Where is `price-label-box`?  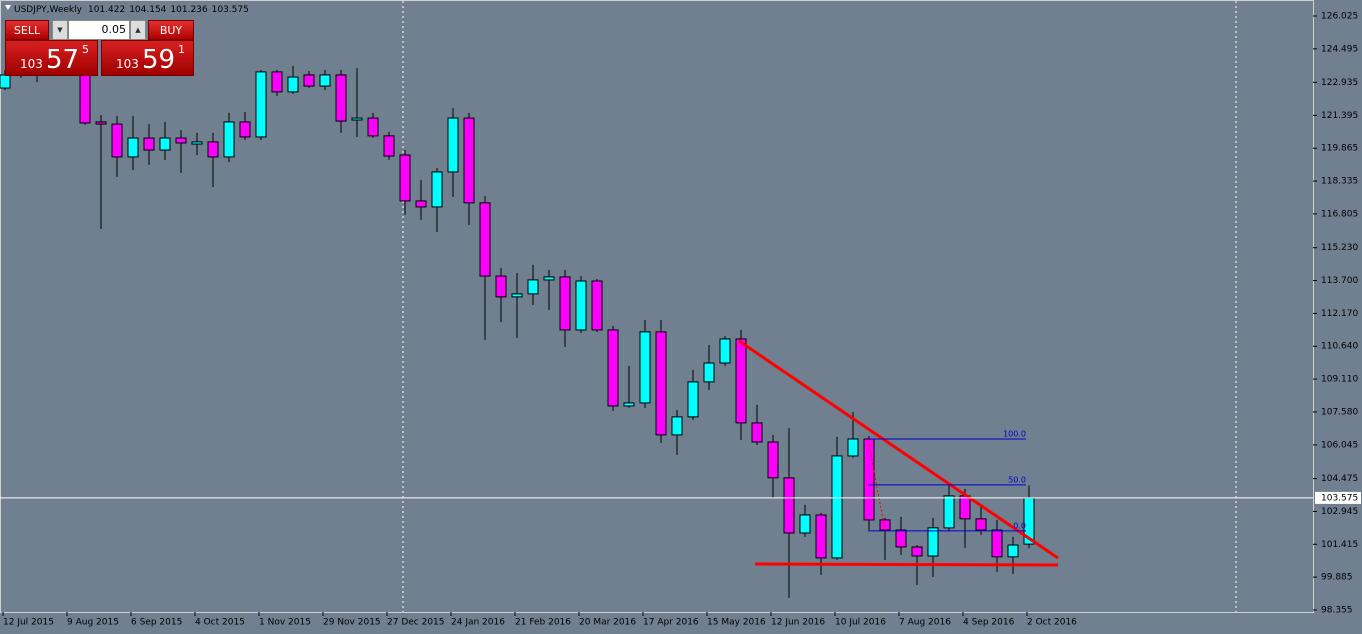
price-label-box is located at coordinates (1338, 497).